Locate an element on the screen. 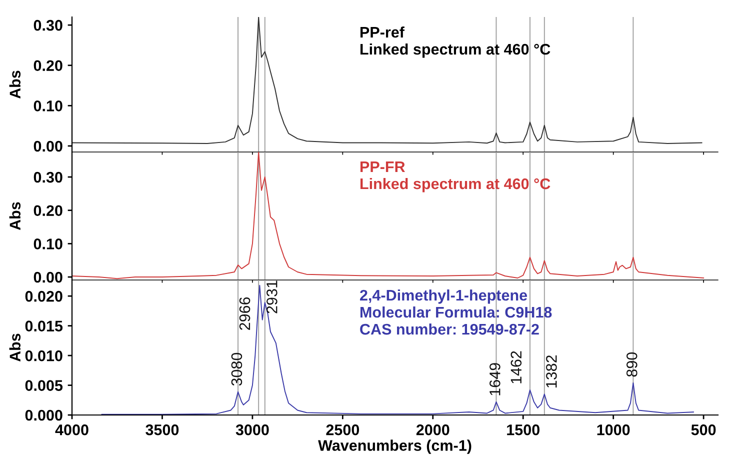 This screenshot has width=732, height=456. annotation: 890 is located at coordinates (632, 364).